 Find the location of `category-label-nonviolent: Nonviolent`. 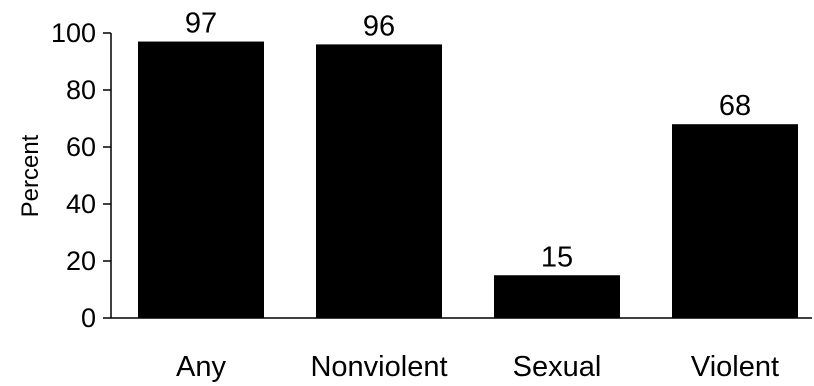

category-label-nonviolent: Nonviolent is located at coordinates (378, 367).